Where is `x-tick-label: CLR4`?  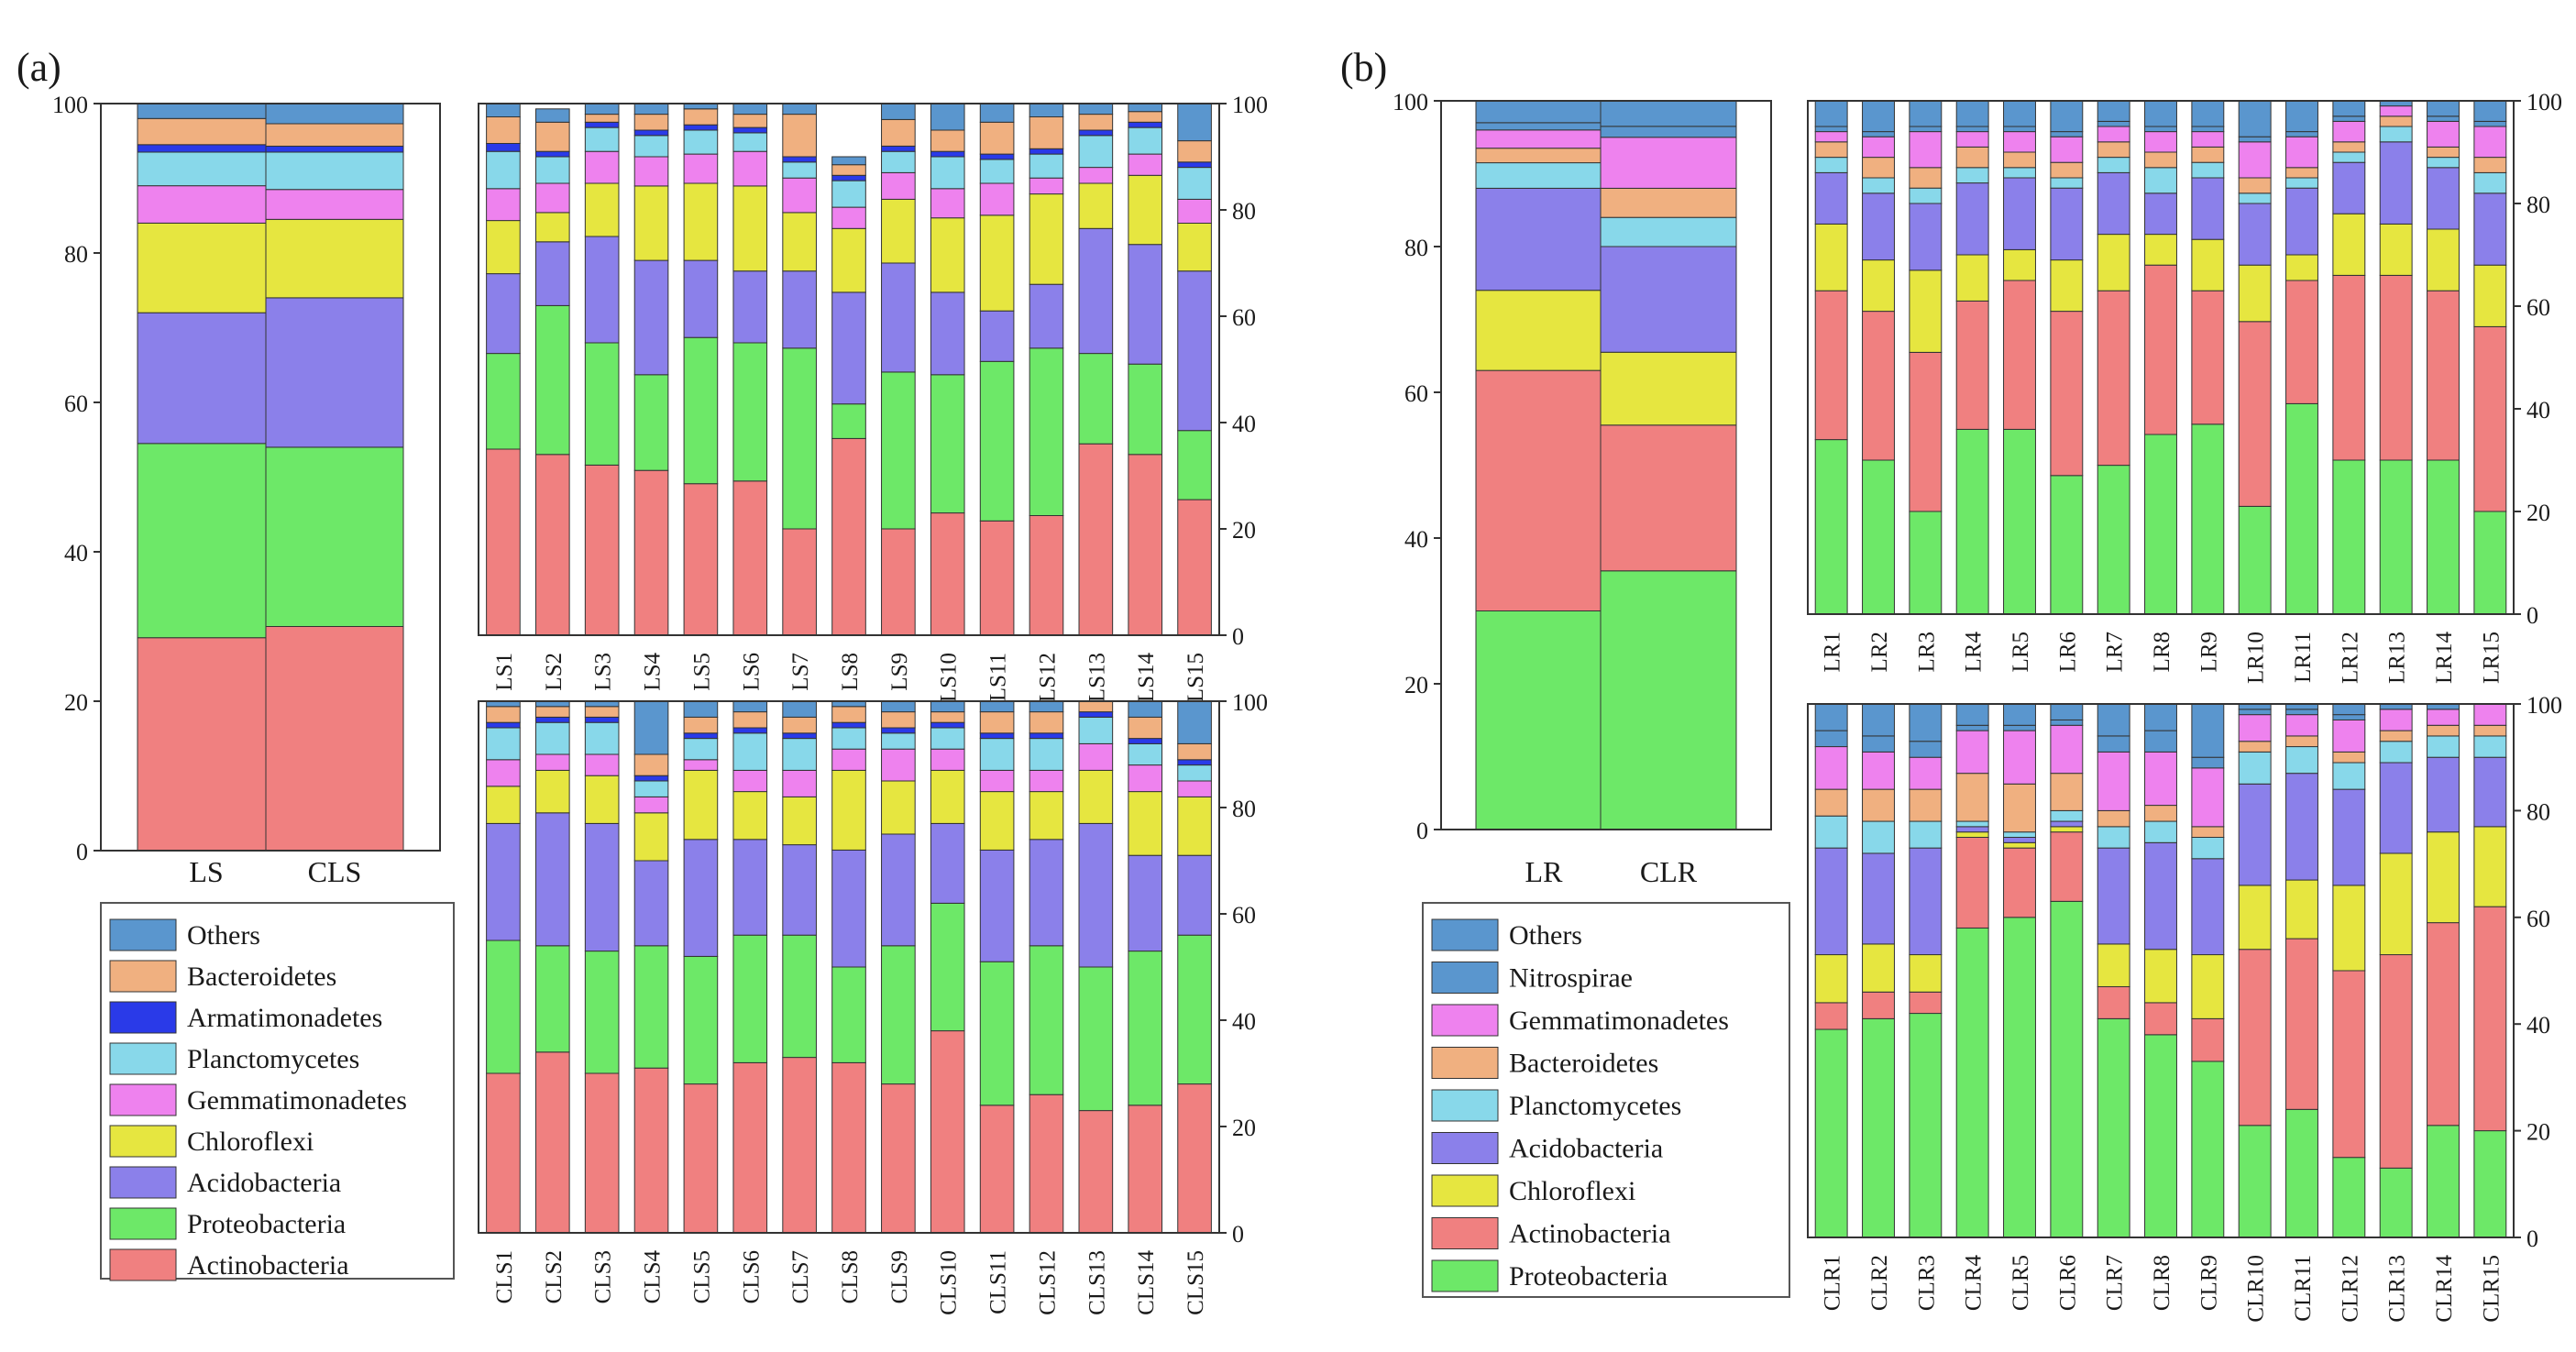 x-tick-label: CLR4 is located at coordinates (1975, 1283).